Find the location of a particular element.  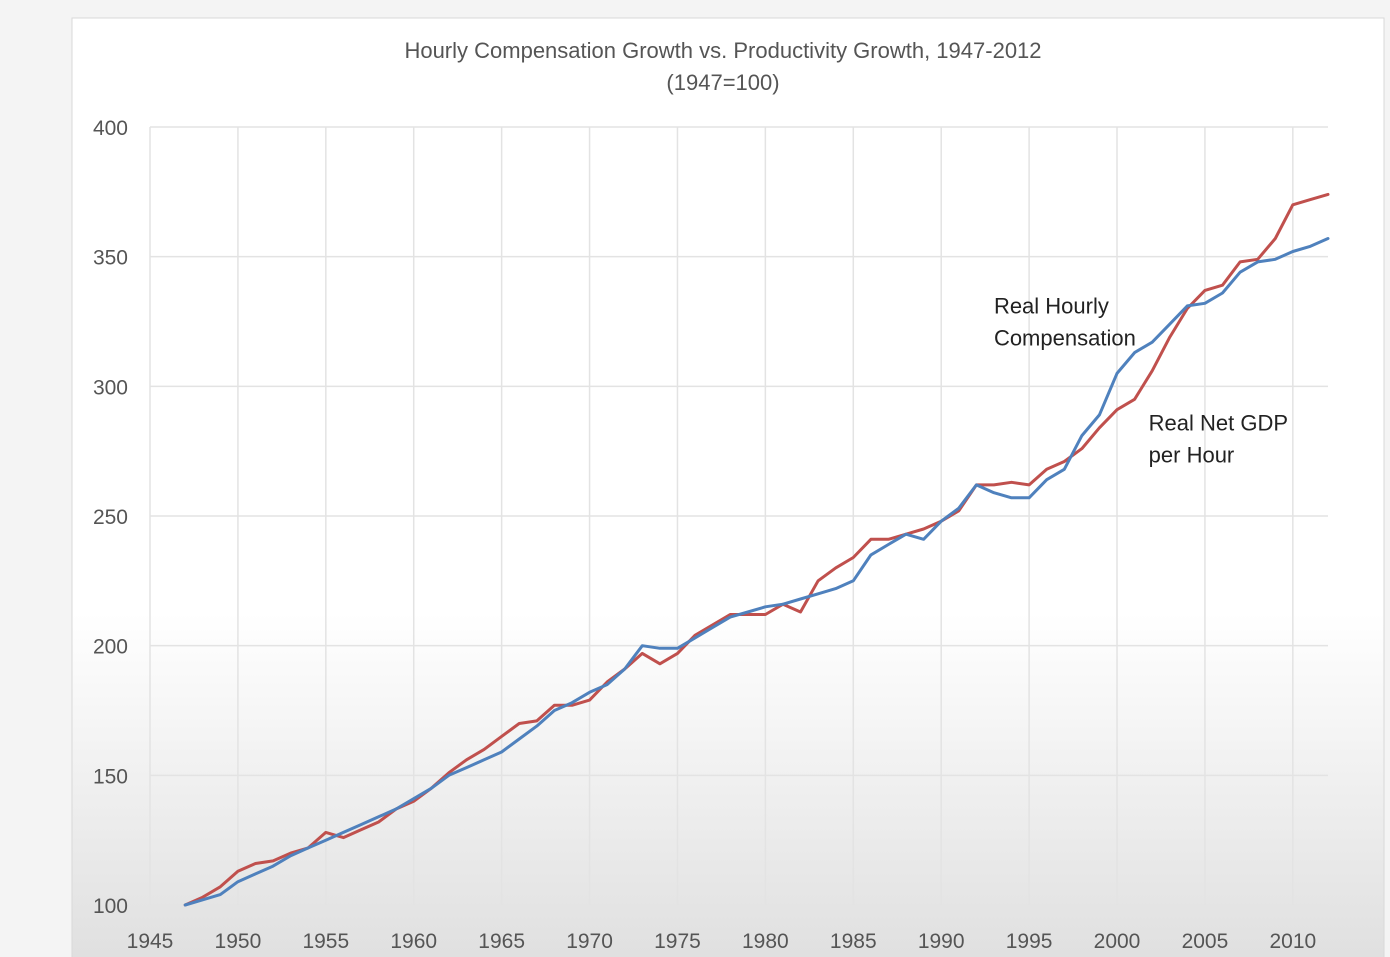

x-tick-label: 2005 is located at coordinates (1205, 941).